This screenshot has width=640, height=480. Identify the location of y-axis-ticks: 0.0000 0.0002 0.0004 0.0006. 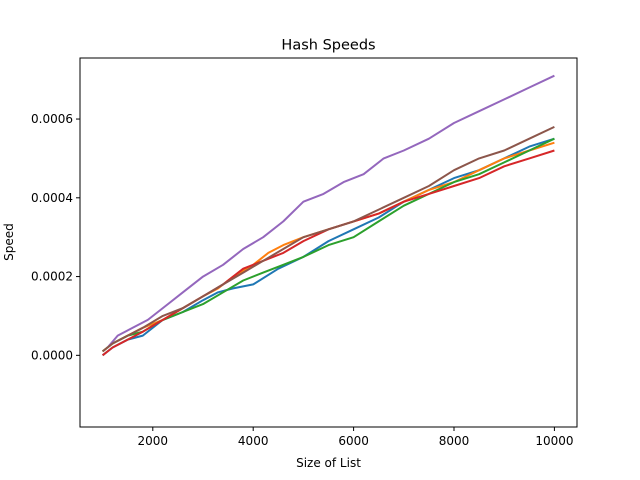
(55, 237).